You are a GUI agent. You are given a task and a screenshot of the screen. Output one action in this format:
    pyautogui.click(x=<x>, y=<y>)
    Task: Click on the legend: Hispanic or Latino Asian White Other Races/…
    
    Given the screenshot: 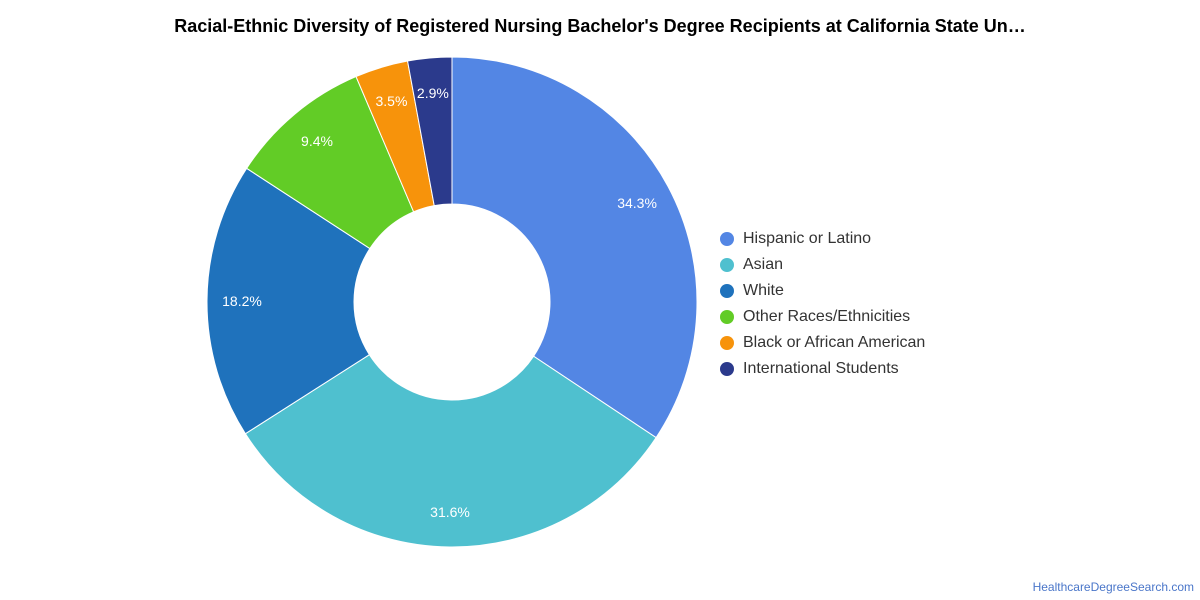 What is the action you would take?
    pyautogui.click(x=822, y=304)
    